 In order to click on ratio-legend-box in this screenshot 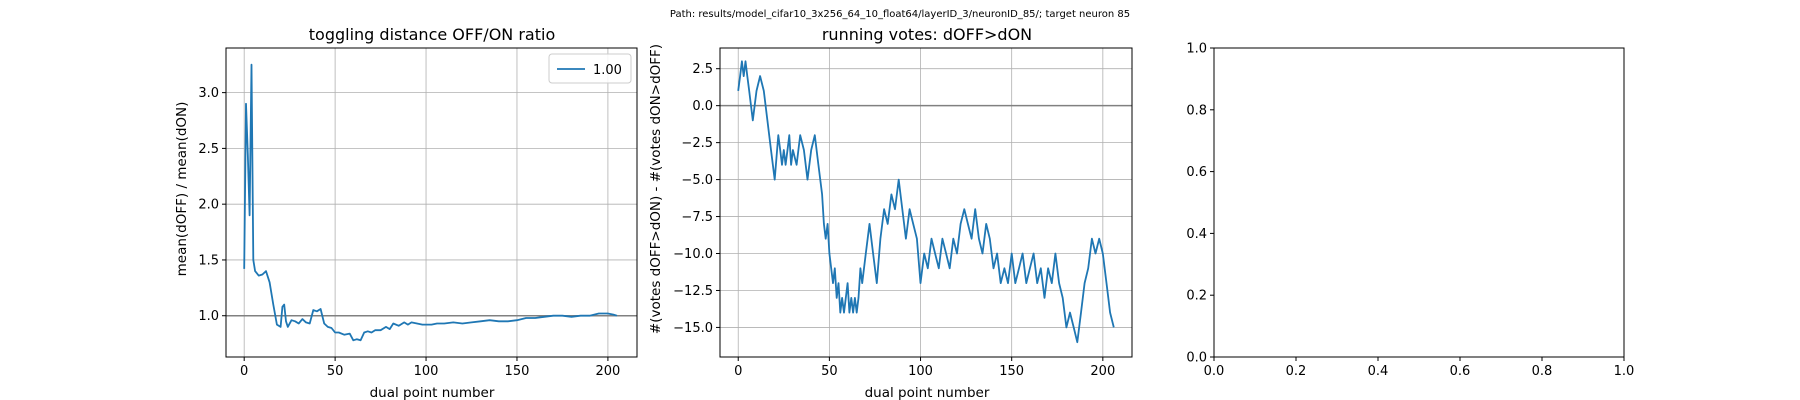, I will do `click(590, 68)`.